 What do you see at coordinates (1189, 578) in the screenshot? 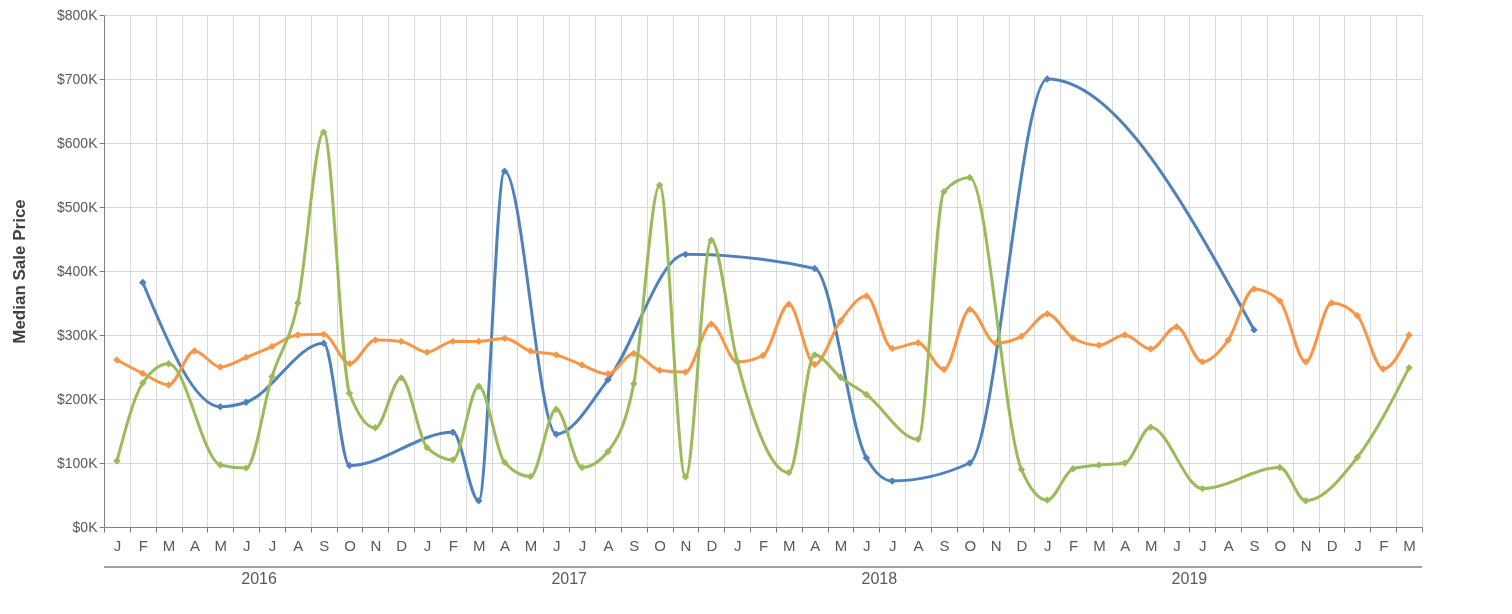
I see `text: 2019` at bounding box center [1189, 578].